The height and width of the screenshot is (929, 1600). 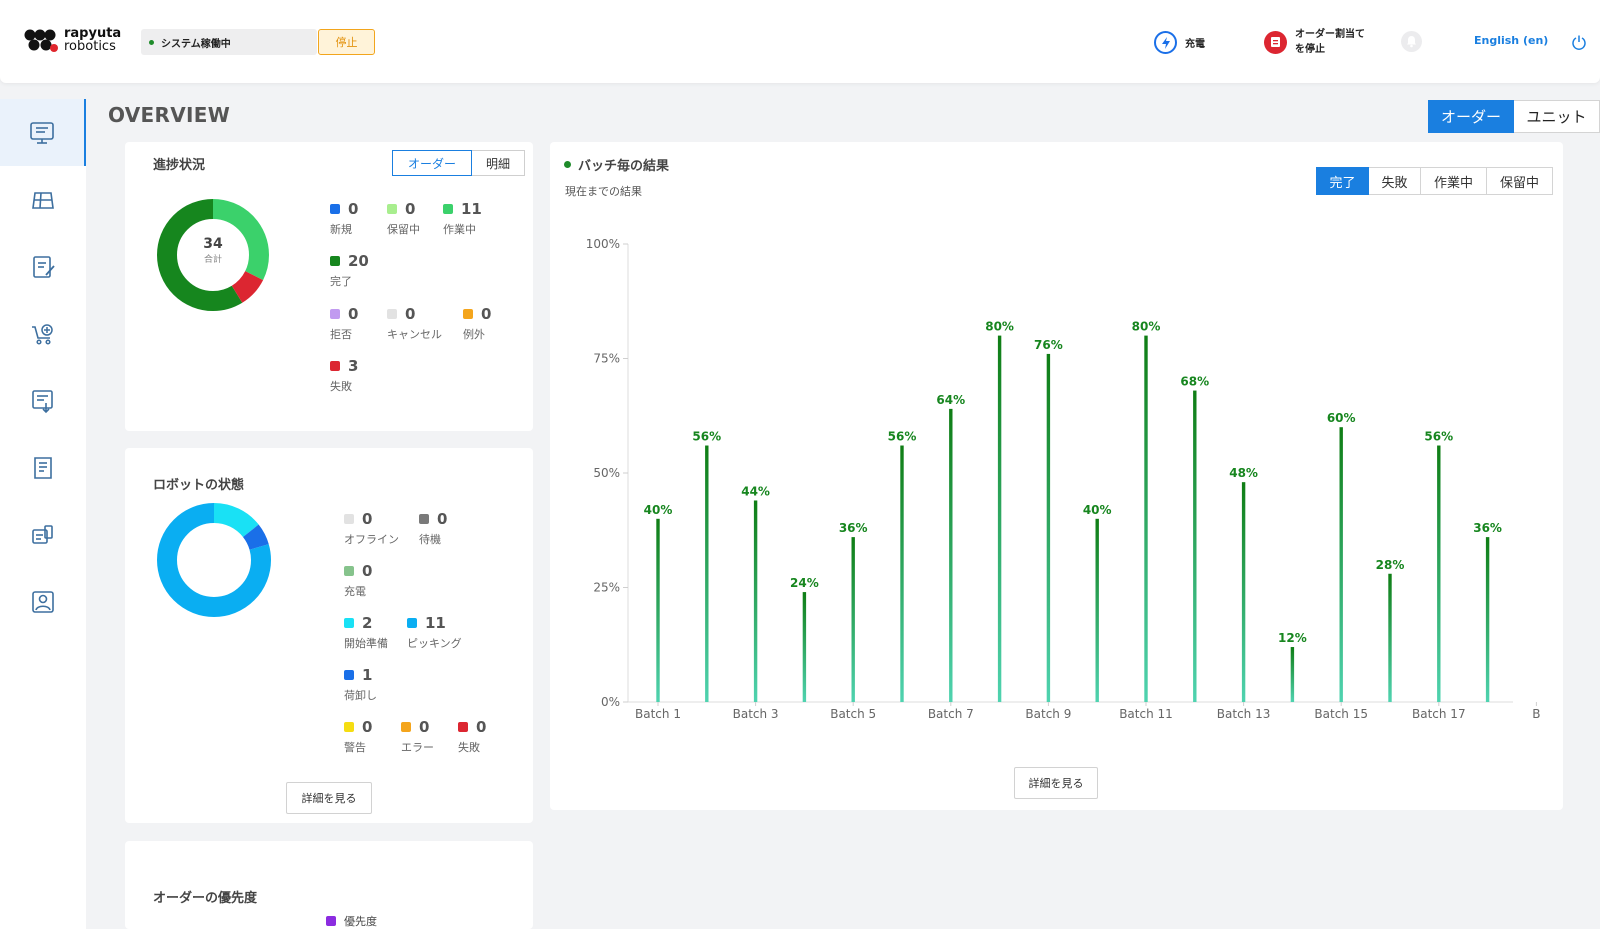 I want to click on cart-add-icon, so click(x=42, y=334).